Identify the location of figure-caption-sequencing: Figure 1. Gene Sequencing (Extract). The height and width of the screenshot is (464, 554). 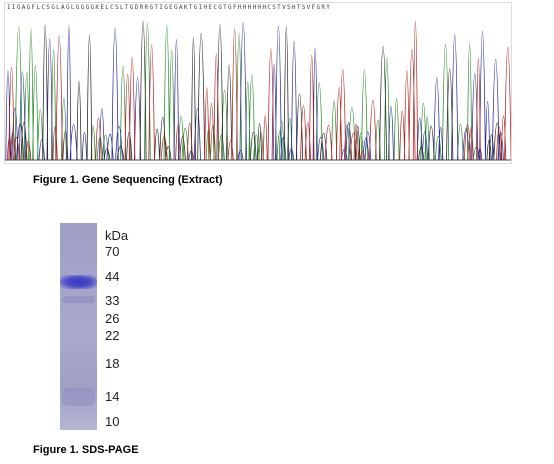
(128, 180).